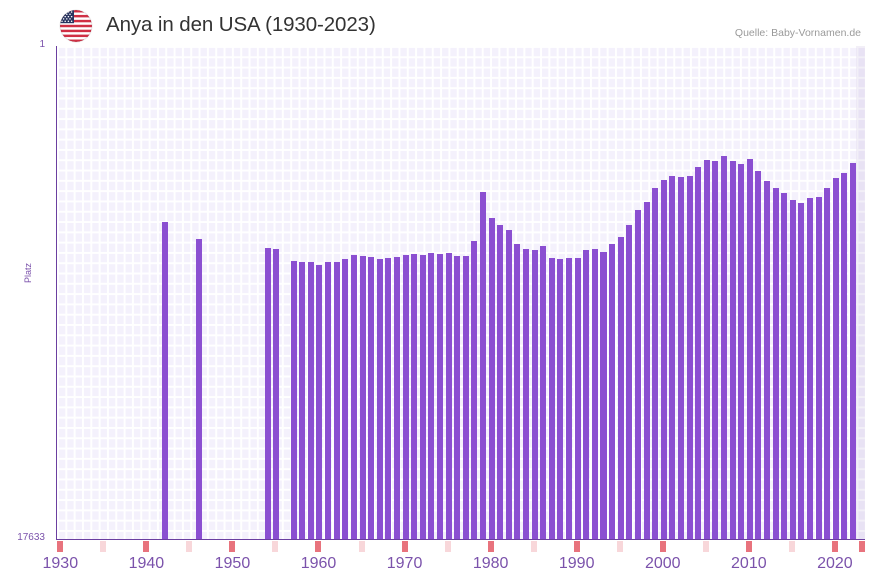 This screenshot has width=873, height=587. I want to click on us-flag-icon, so click(76, 26).